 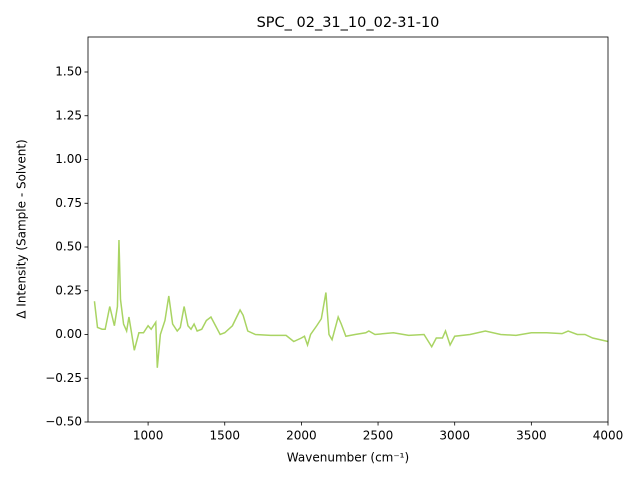 What do you see at coordinates (68, 72) in the screenshot?
I see `y-tick-label: 1.50` at bounding box center [68, 72].